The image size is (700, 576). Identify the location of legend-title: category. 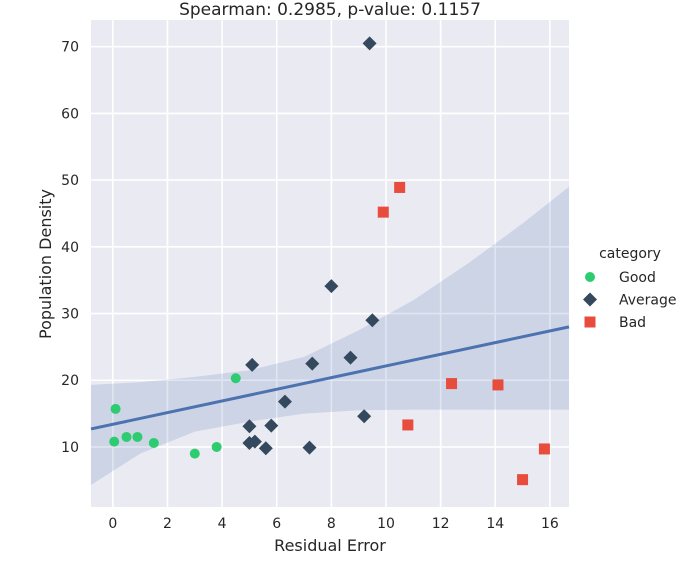
(630, 254).